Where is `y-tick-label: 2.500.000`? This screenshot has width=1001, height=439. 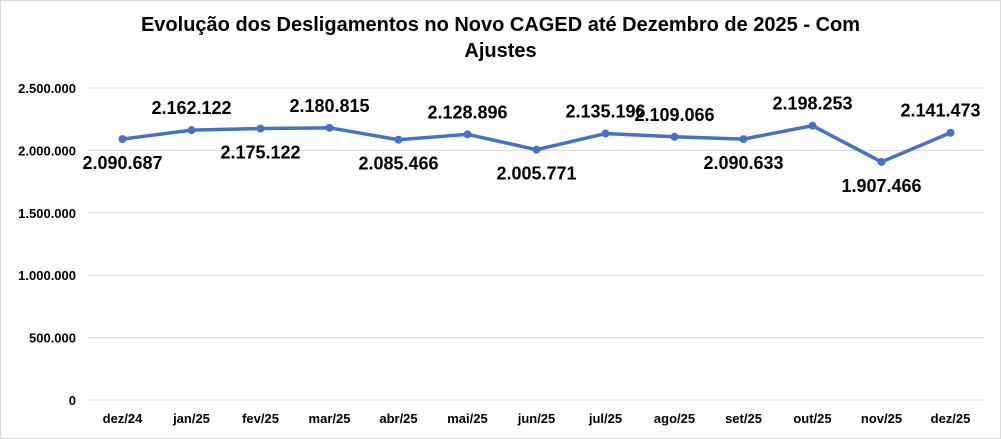 y-tick-label: 2.500.000 is located at coordinates (47, 88).